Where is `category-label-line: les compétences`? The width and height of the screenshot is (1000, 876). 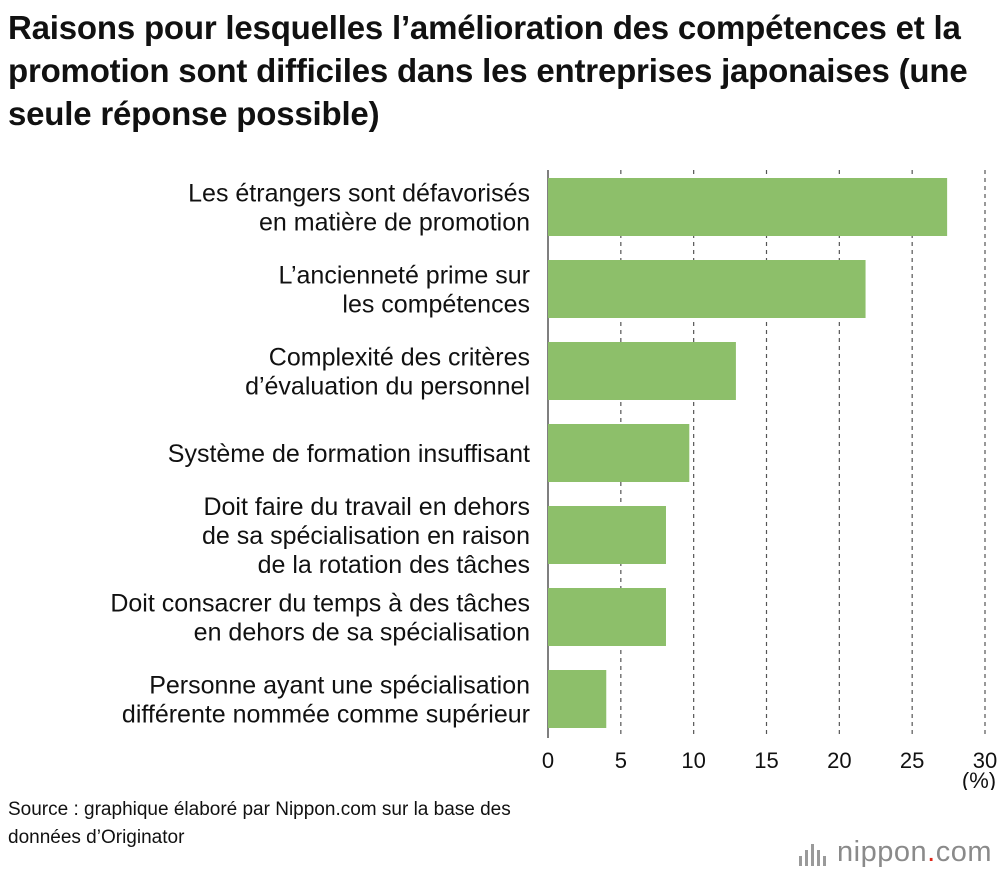 category-label-line: les compétences is located at coordinates (436, 305).